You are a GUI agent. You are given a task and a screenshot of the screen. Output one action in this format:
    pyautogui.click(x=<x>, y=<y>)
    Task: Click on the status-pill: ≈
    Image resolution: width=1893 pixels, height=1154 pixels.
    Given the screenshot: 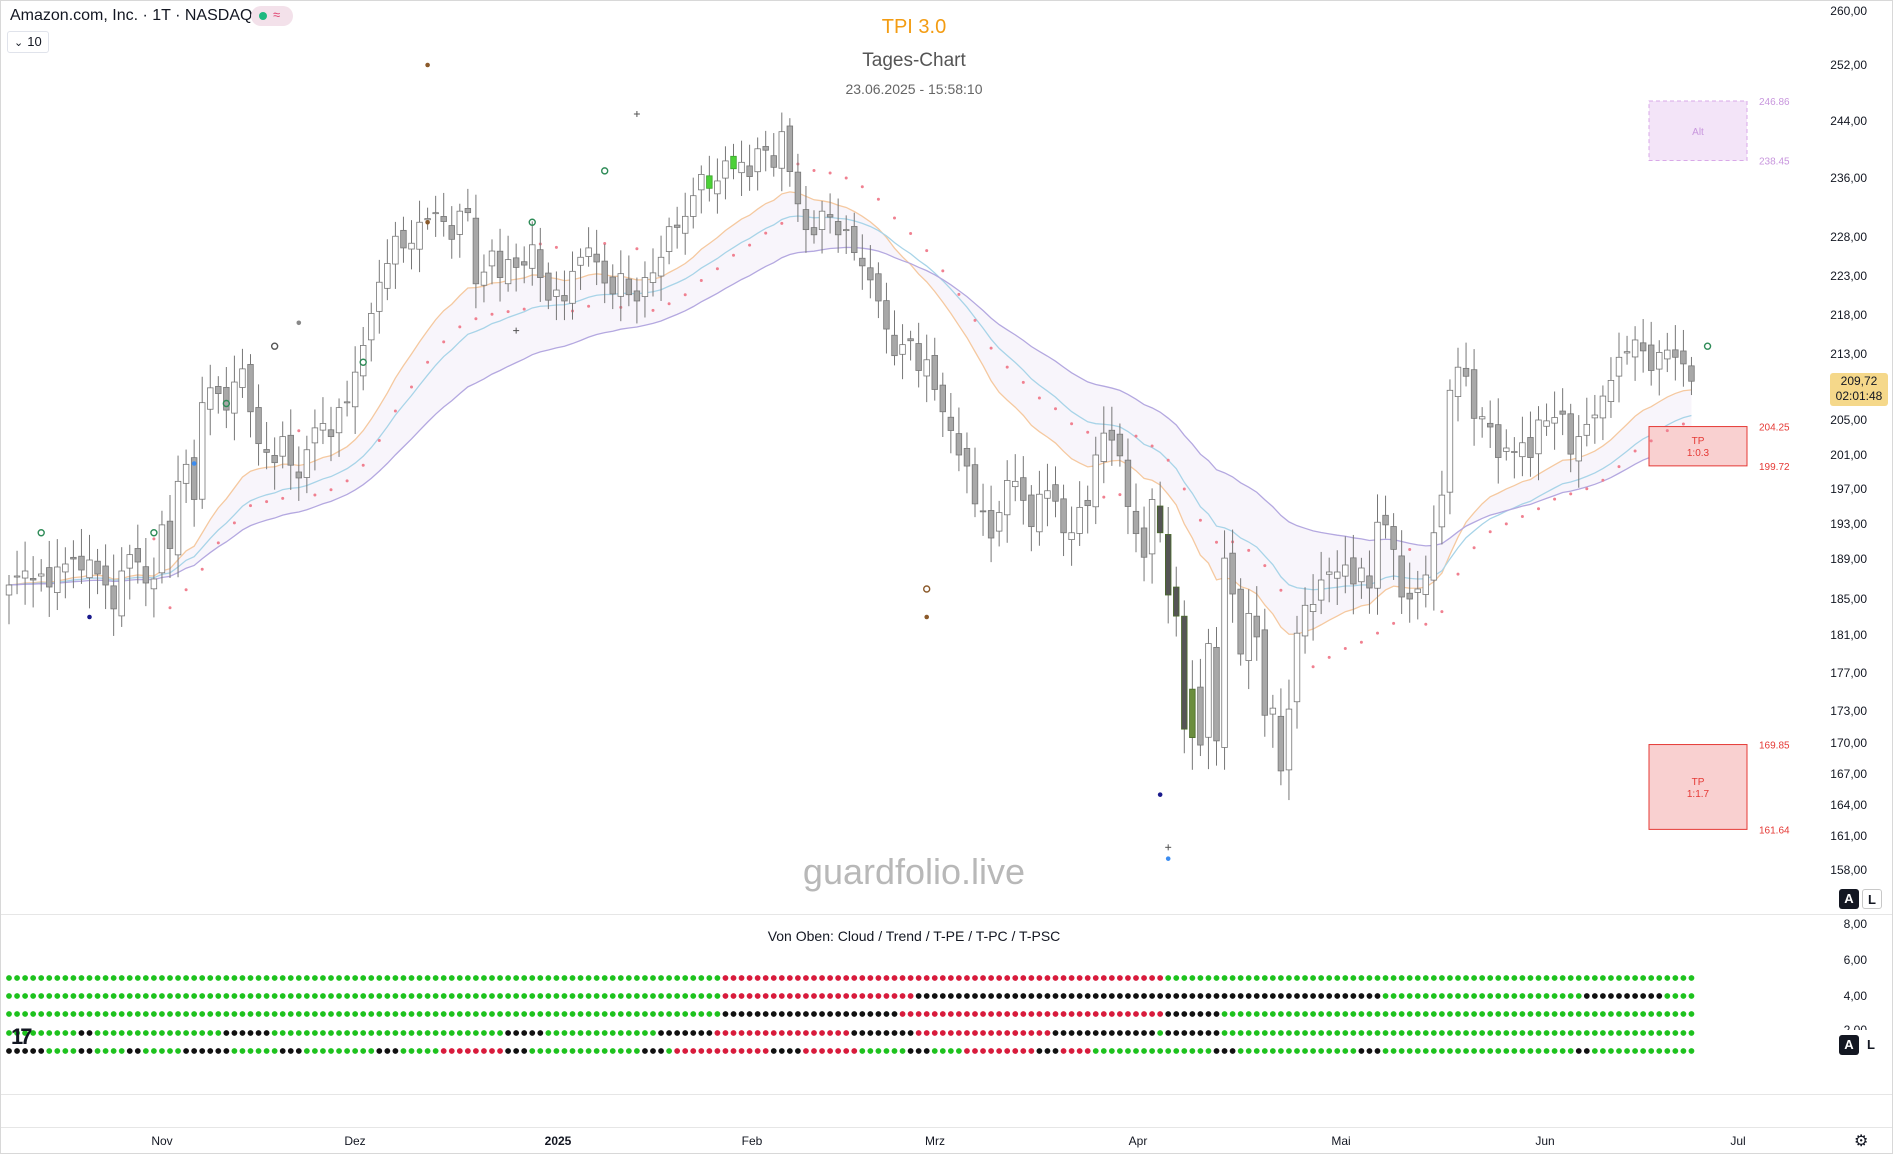 What is the action you would take?
    pyautogui.click(x=272, y=16)
    